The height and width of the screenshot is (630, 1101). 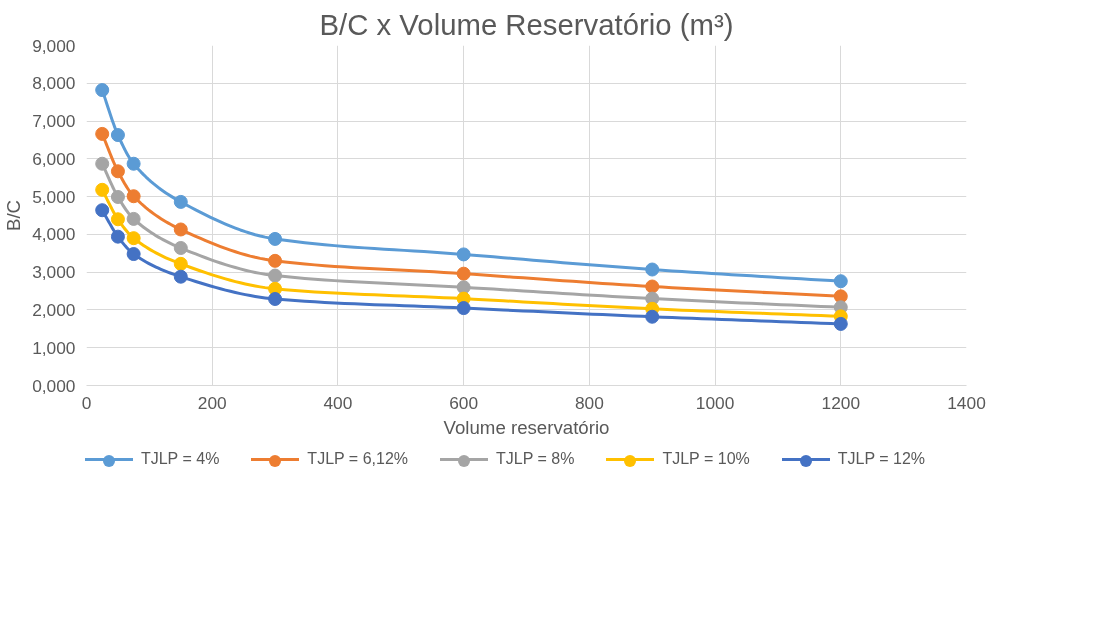 I want to click on x-tick-label: 1000, so click(x=715, y=402).